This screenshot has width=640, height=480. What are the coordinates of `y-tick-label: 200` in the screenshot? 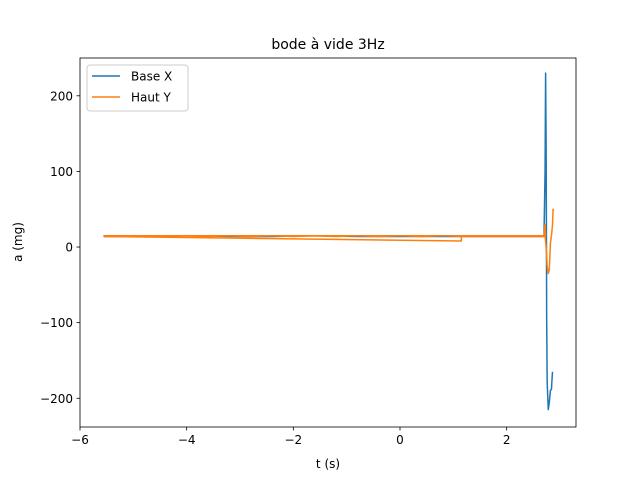 It's located at (61, 96).